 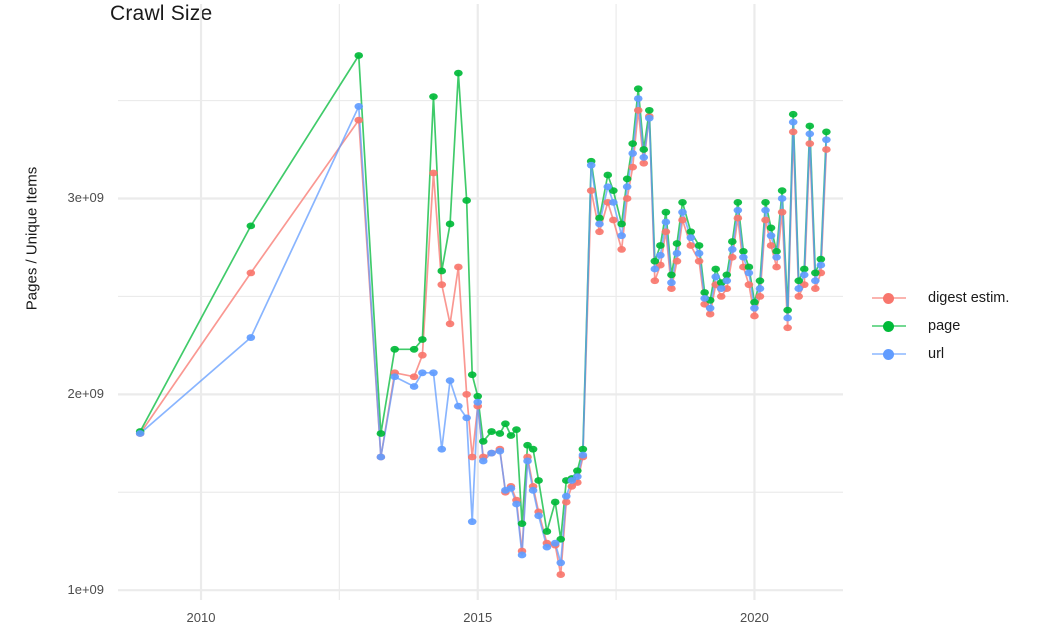 I want to click on legend-item-0: digest estim., so click(x=964, y=298).